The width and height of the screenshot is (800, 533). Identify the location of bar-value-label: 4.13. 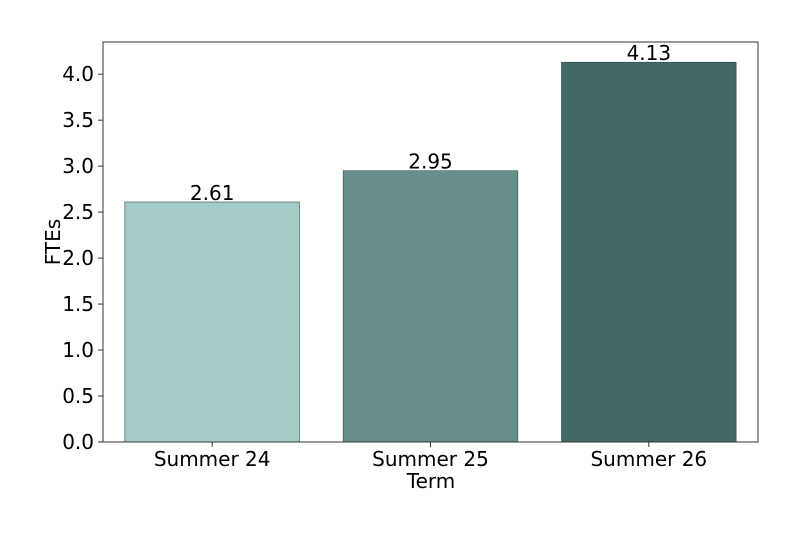
(649, 53).